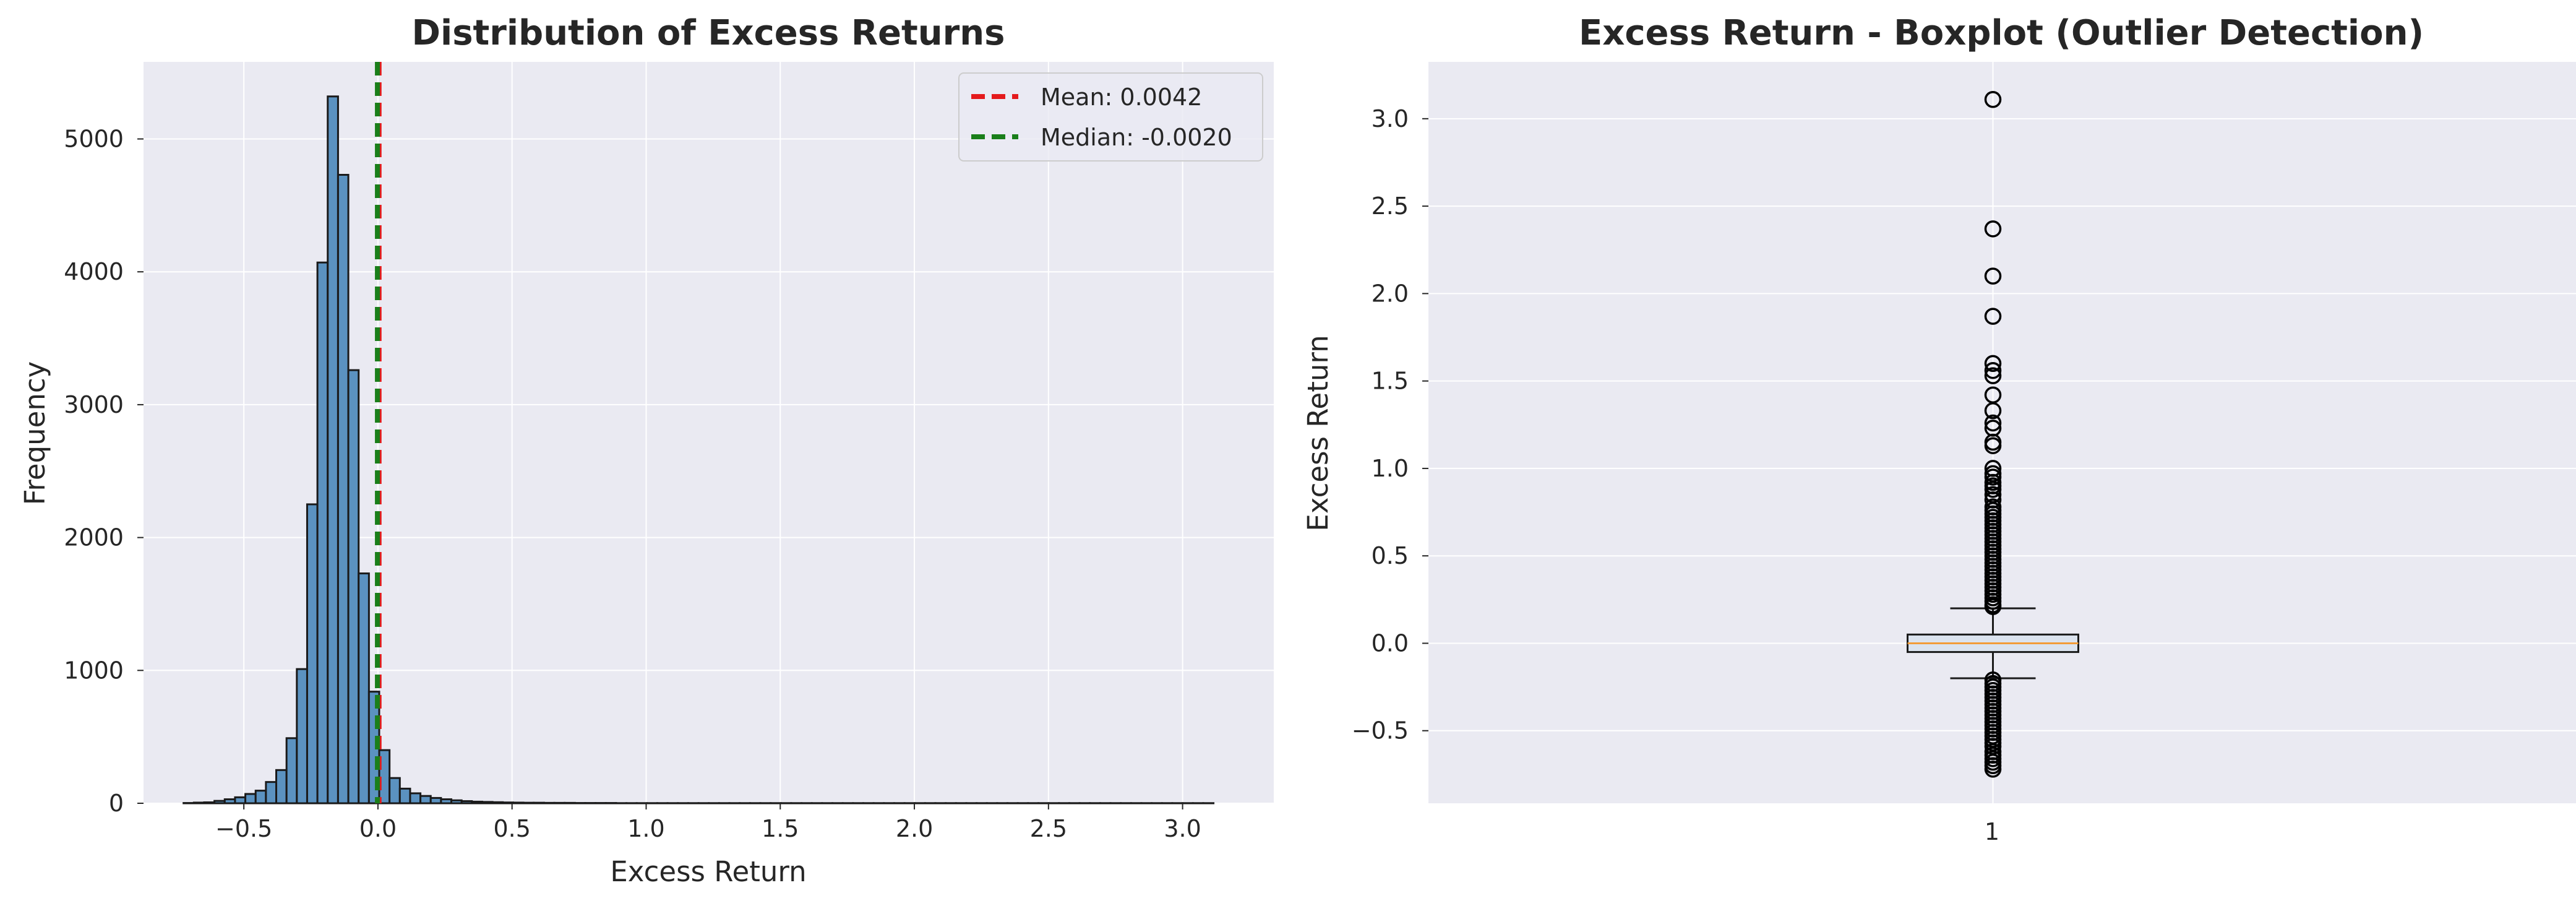  I want to click on boxplot, so click(1993, 643).